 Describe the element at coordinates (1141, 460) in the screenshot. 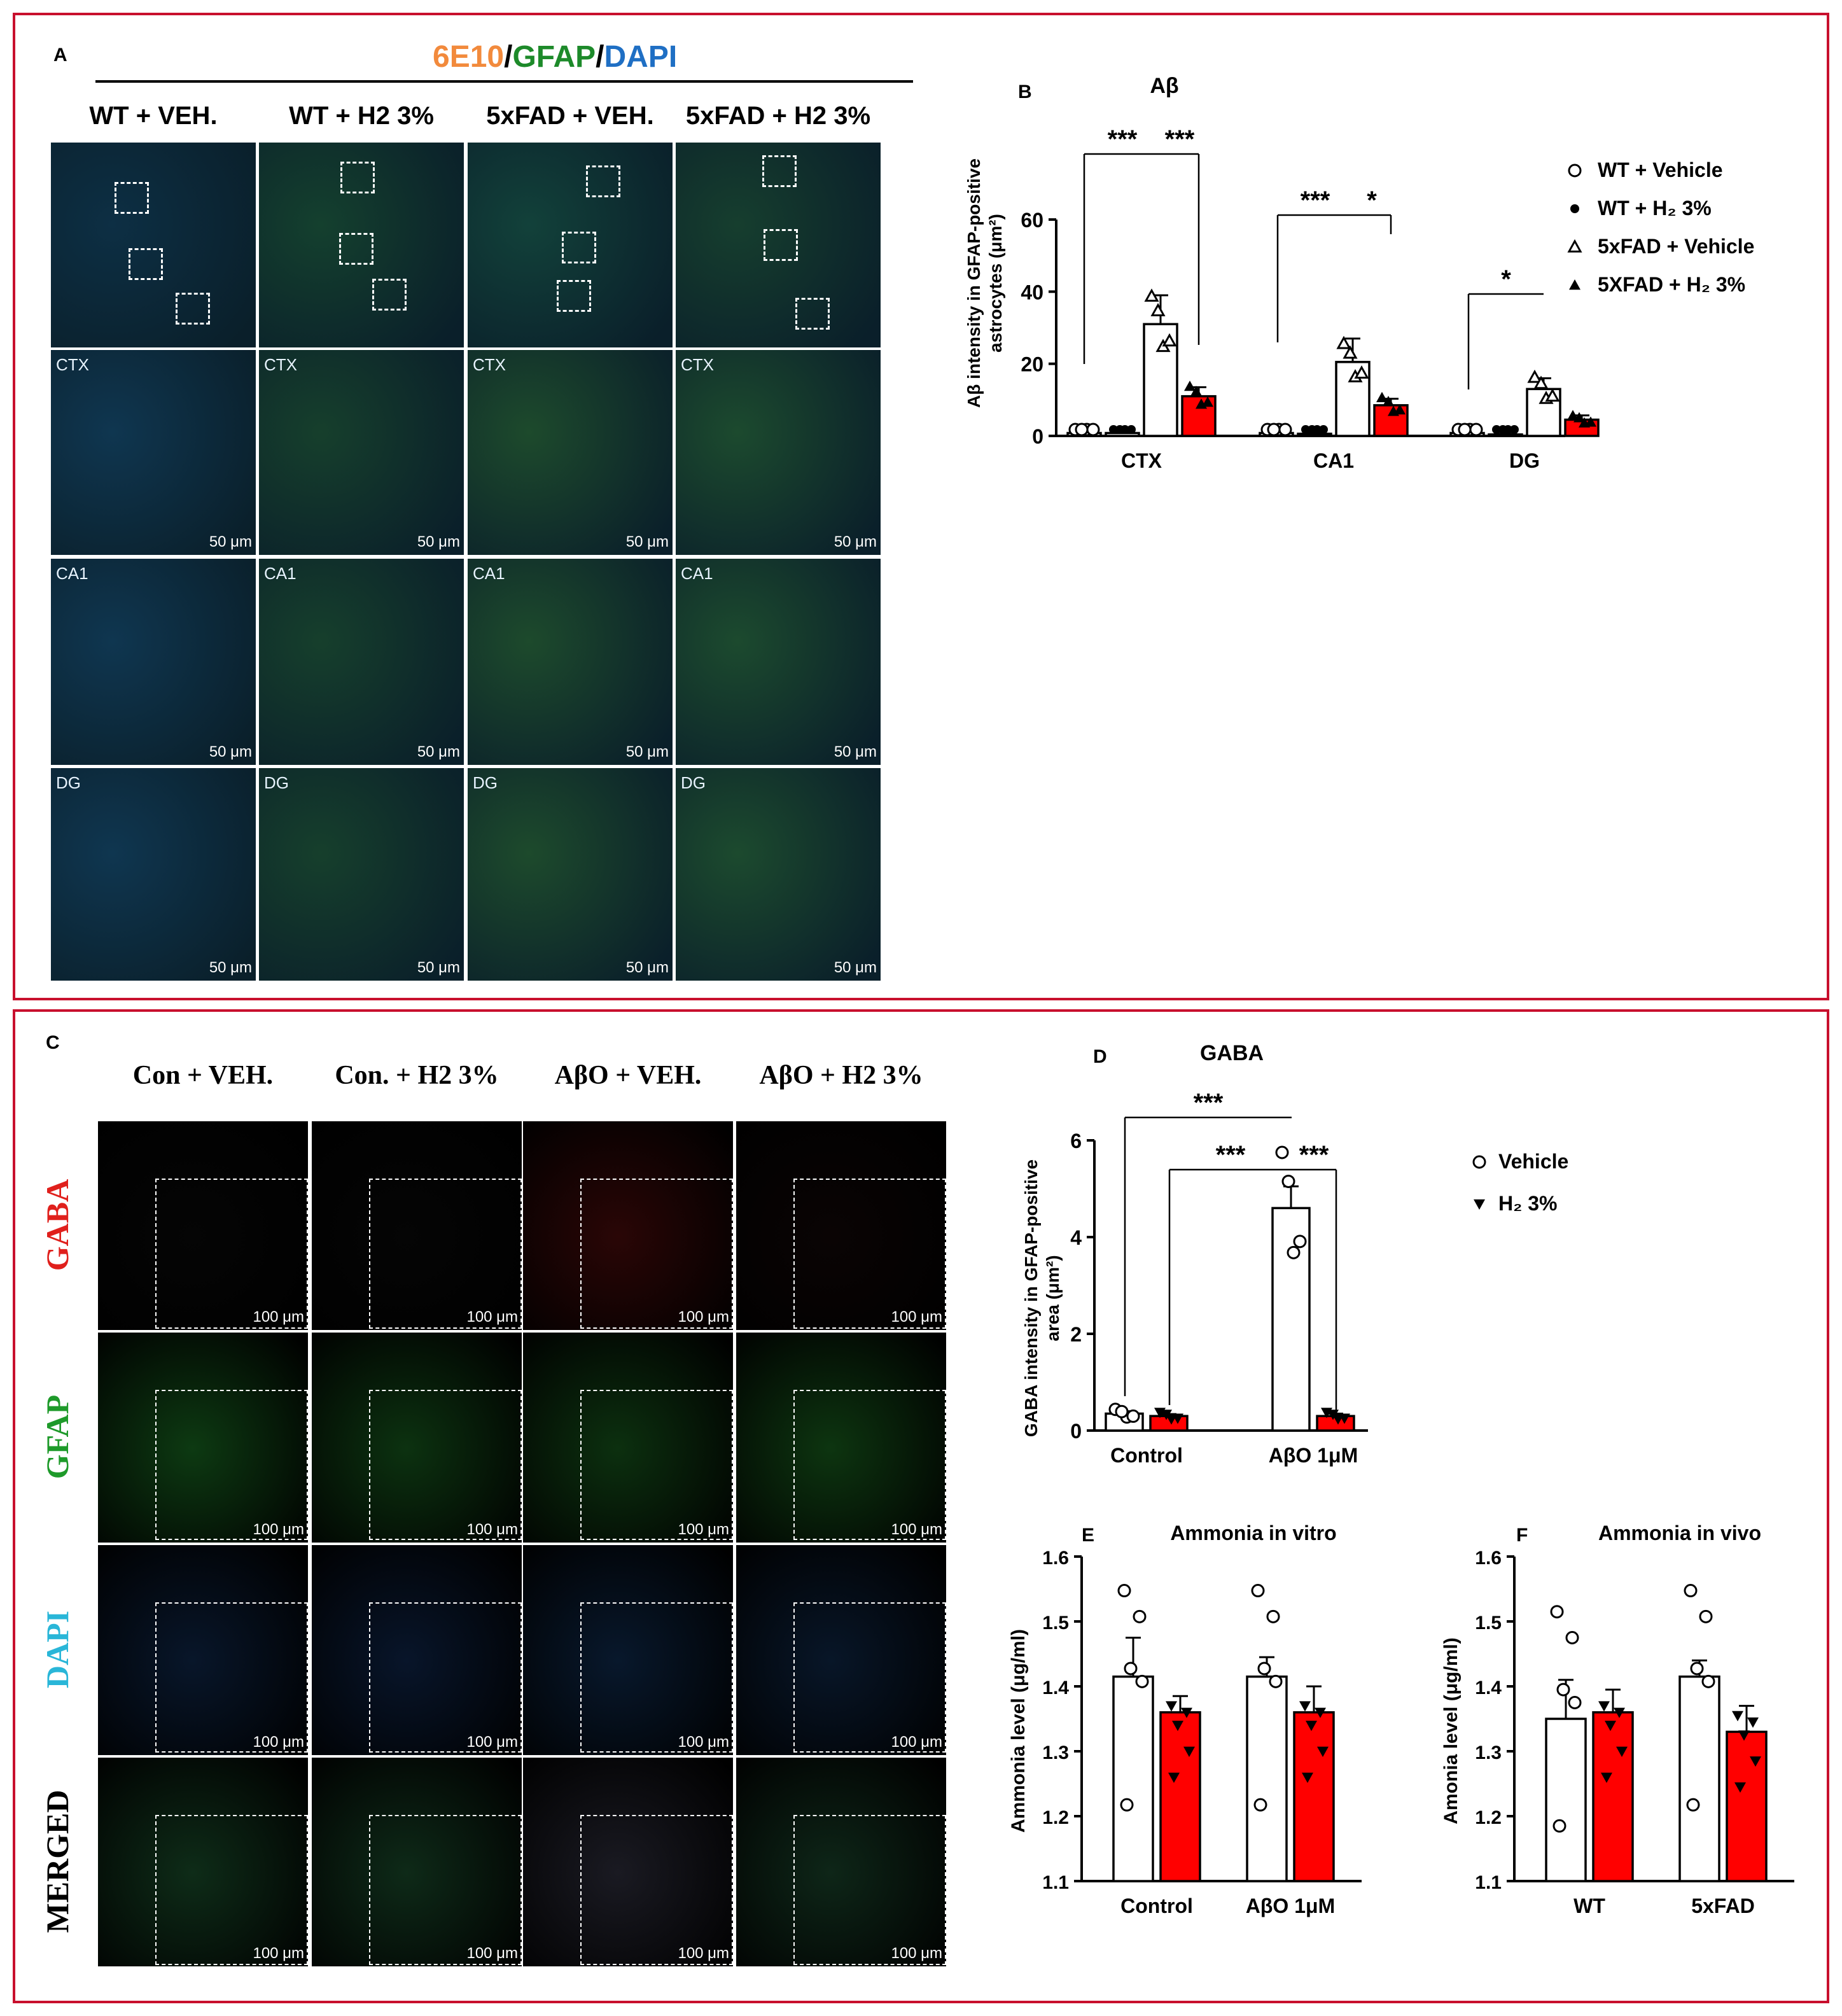

I see `x-category-label: CTX` at that location.